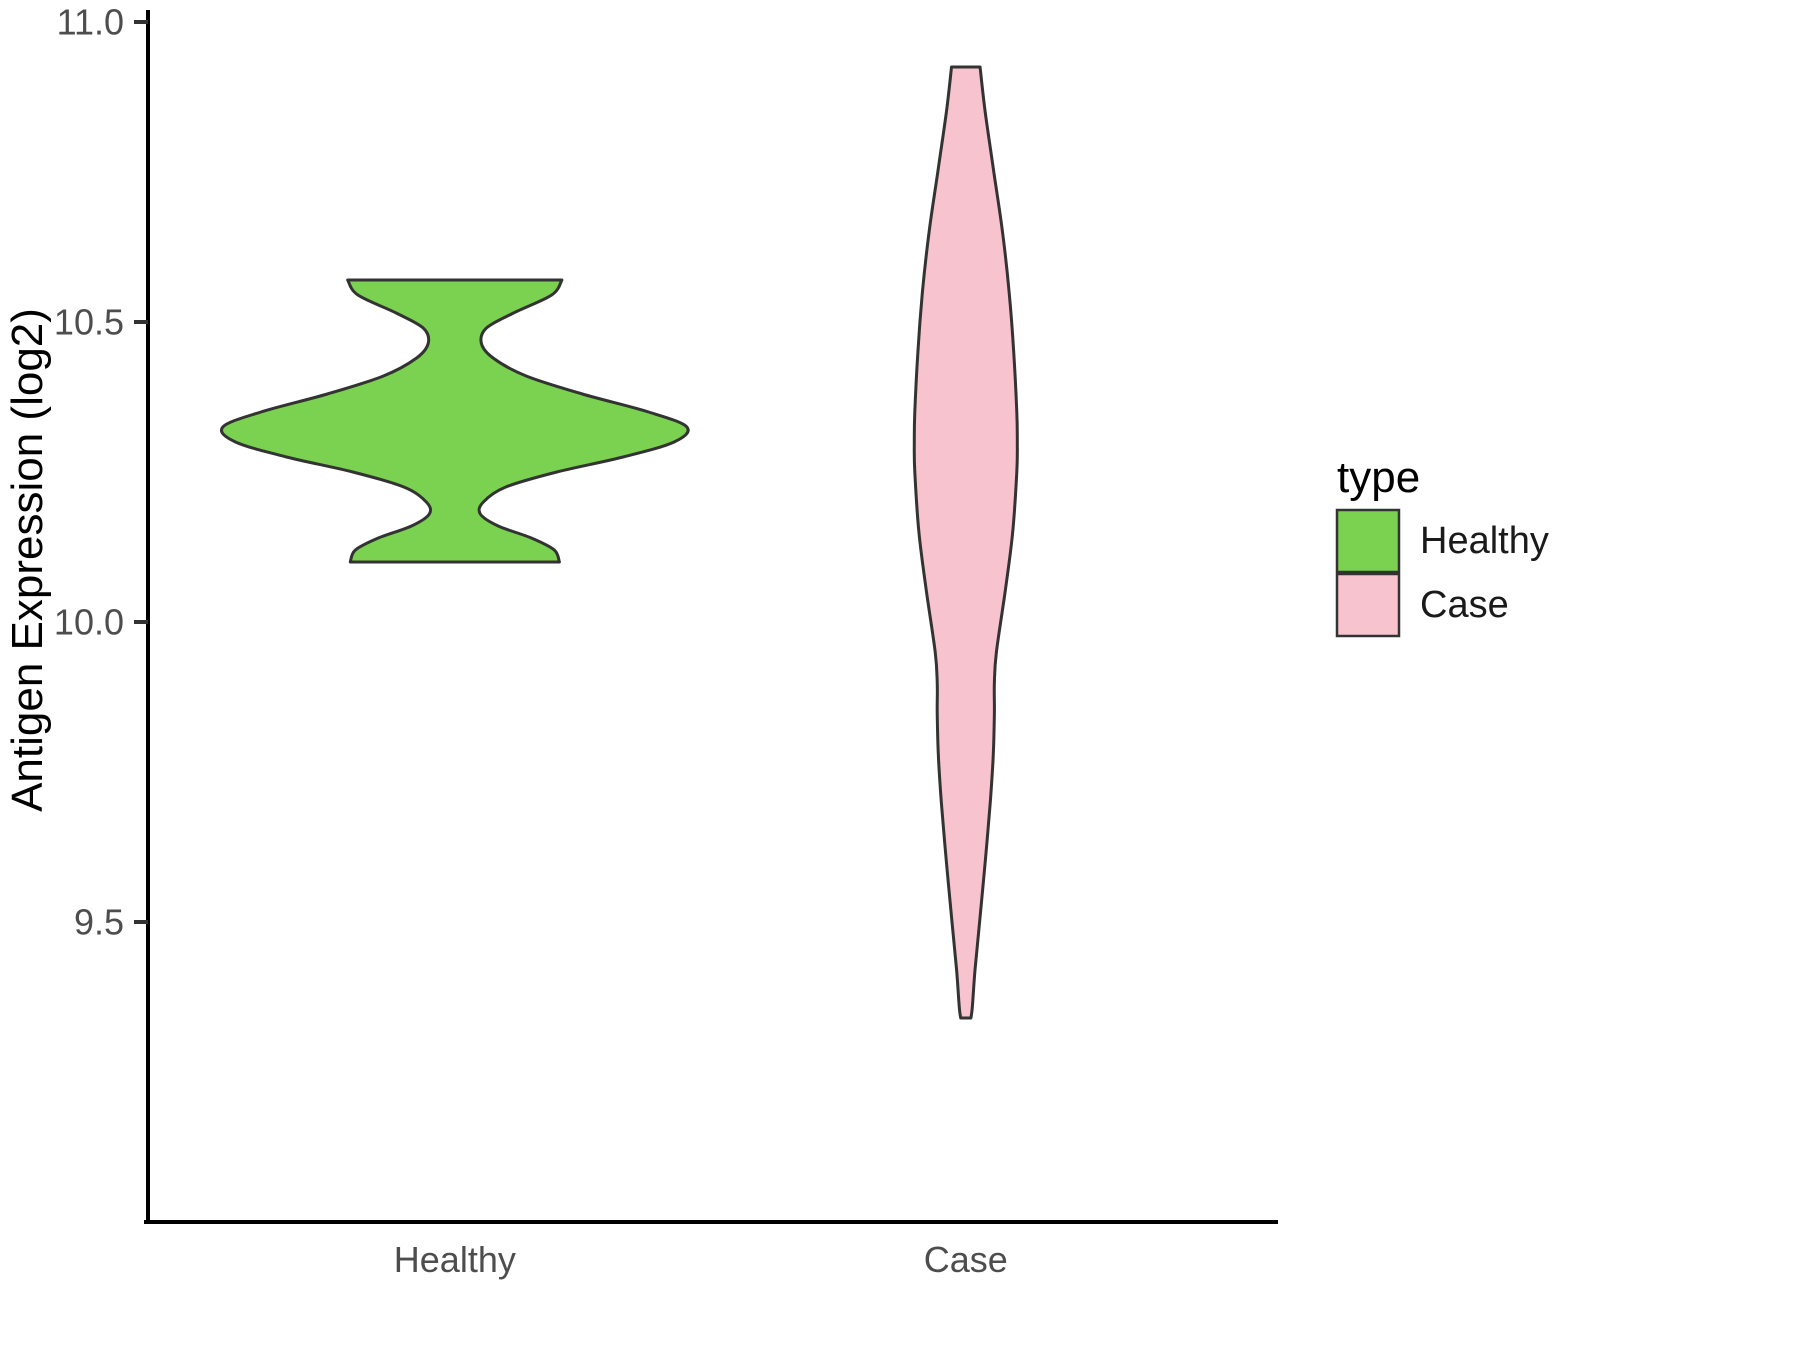 The image size is (1800, 1350). What do you see at coordinates (99, 922) in the screenshot?
I see `y-tick-label: 9.5` at bounding box center [99, 922].